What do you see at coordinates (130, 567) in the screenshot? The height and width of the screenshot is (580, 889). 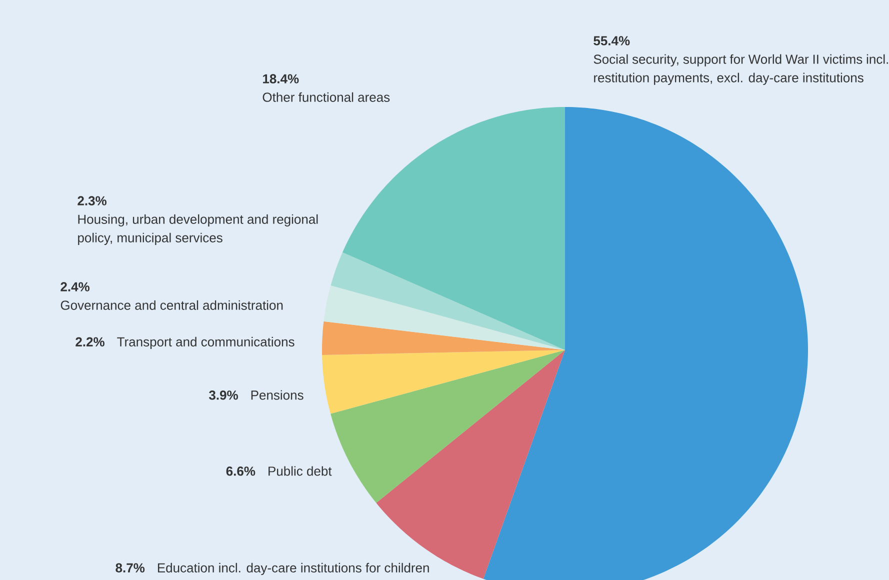 I see `data-label: 8.7%` at bounding box center [130, 567].